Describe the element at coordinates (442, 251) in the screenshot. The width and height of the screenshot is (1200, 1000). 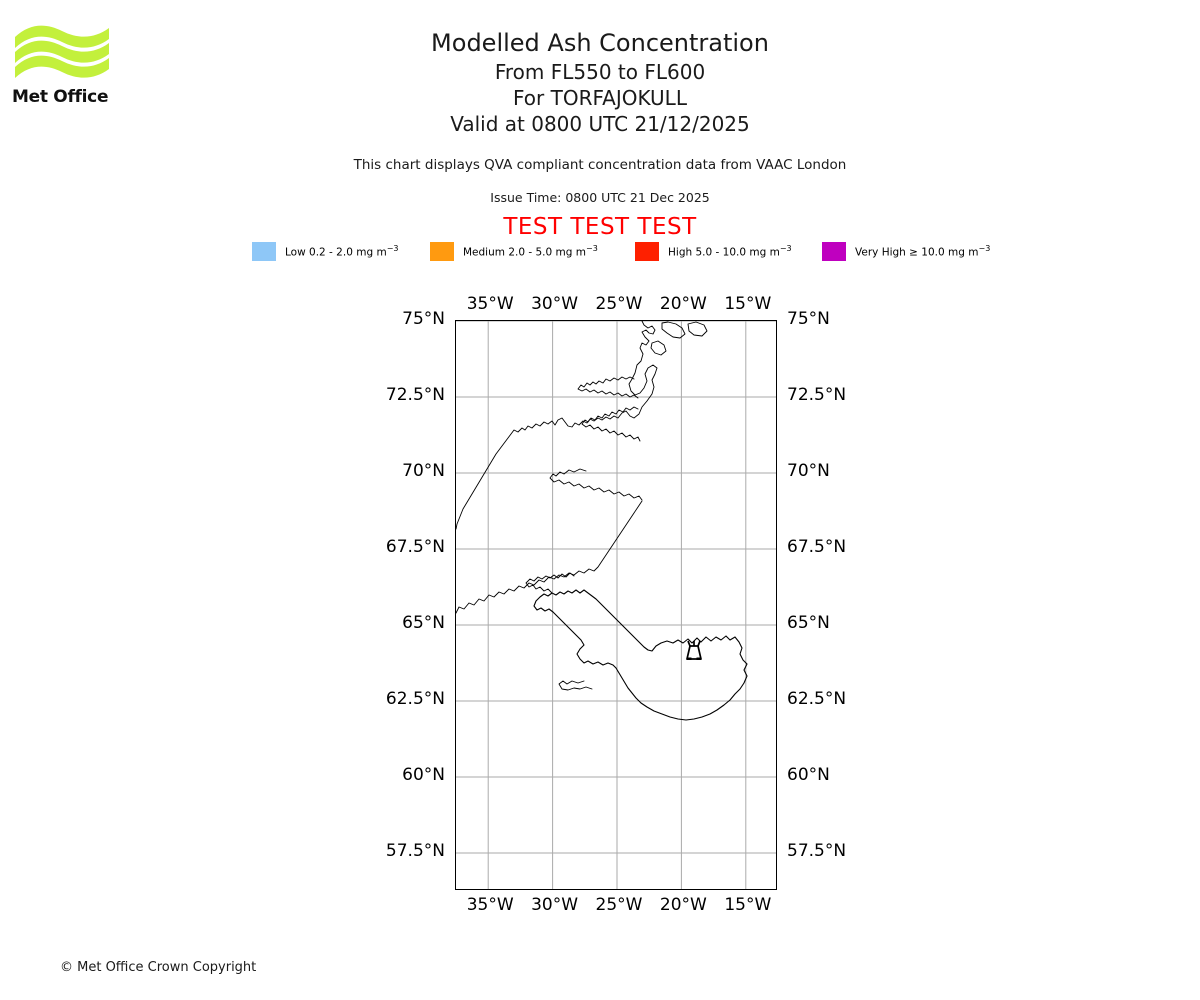
I see `legend-swatch-medium` at that location.